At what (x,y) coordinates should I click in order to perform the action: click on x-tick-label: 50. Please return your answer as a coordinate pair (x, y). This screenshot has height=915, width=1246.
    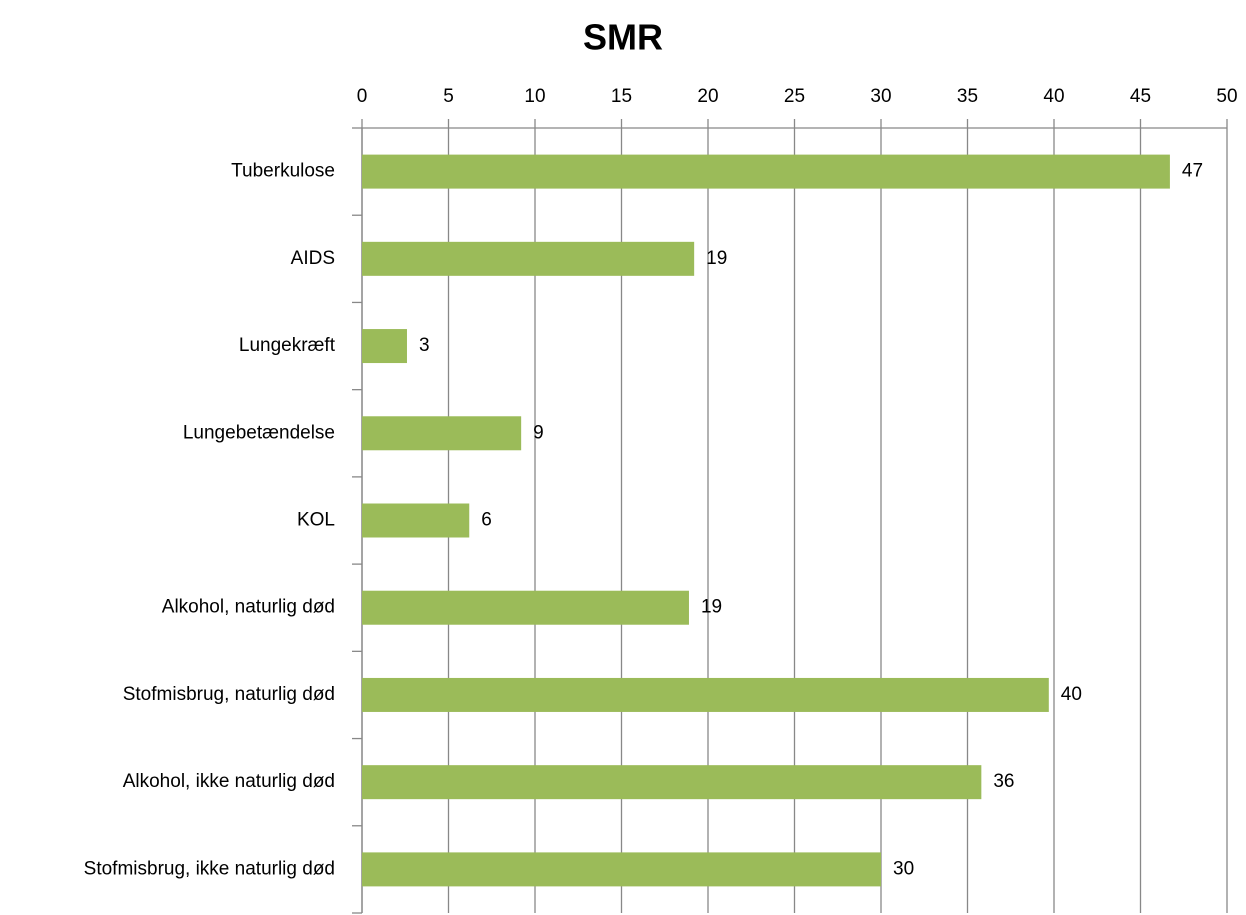
    Looking at the image, I should click on (1226, 96).